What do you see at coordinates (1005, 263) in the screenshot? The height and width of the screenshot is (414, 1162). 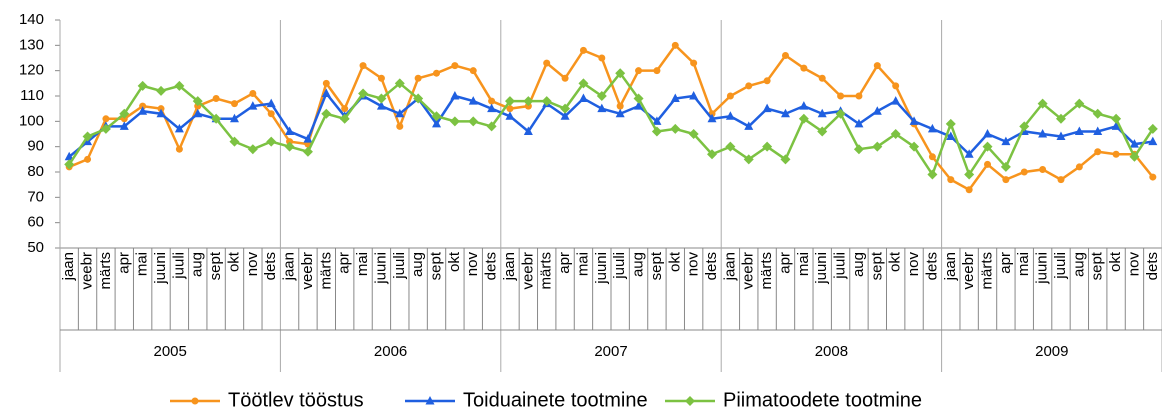 I see `x-tick-label: apr` at bounding box center [1005, 263].